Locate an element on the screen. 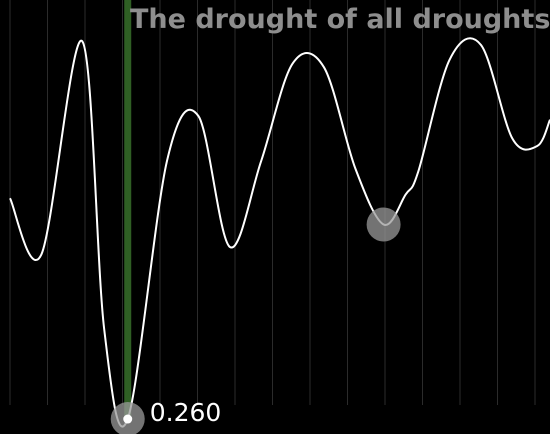 The height and width of the screenshot is (434, 550). chart-title: The drought of all droughts is located at coordinates (340, 19).